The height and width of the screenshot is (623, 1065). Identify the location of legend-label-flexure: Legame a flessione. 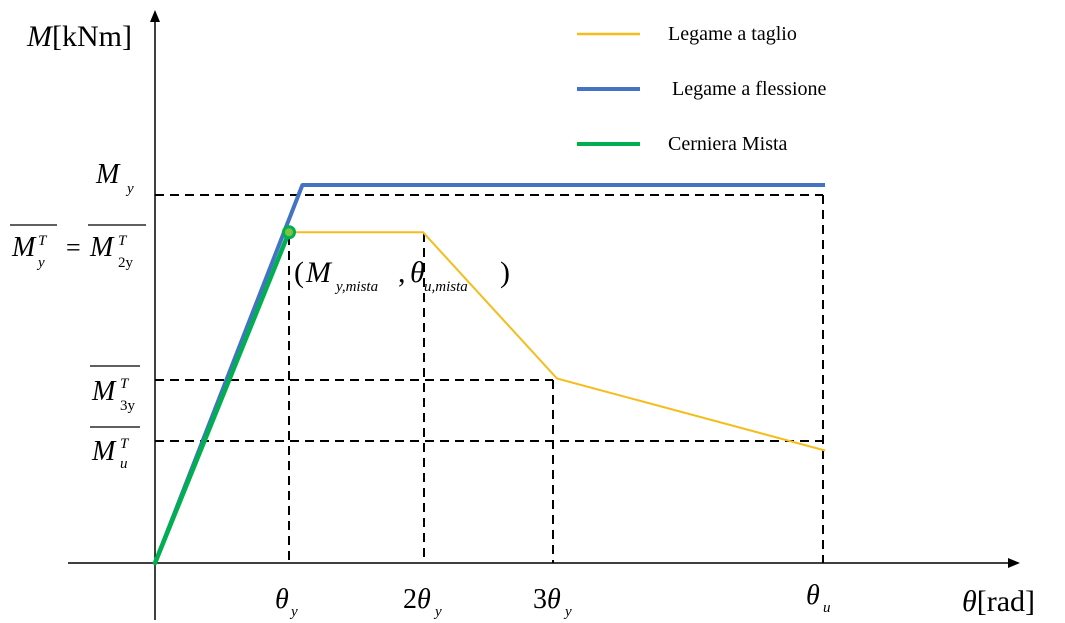
(749, 89).